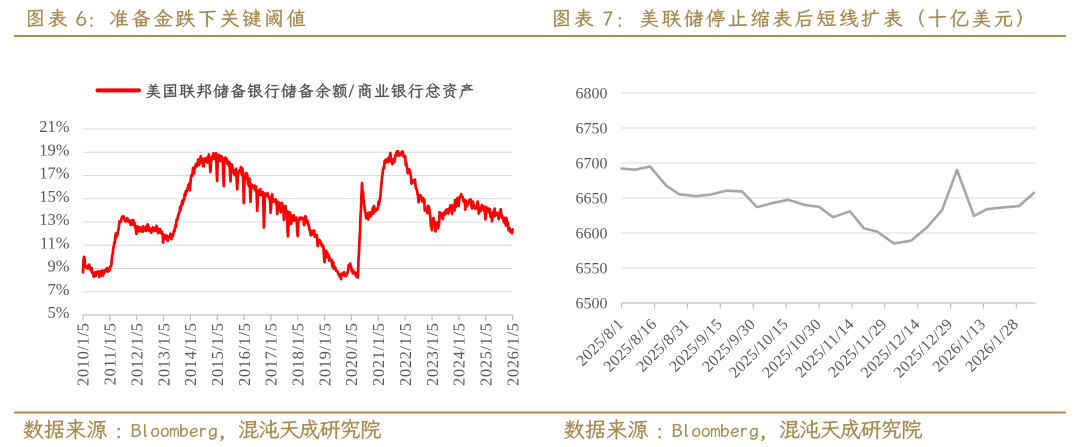 The width and height of the screenshot is (1080, 447). Describe the element at coordinates (592, 304) in the screenshot. I see `svg-text: 6500` at that location.